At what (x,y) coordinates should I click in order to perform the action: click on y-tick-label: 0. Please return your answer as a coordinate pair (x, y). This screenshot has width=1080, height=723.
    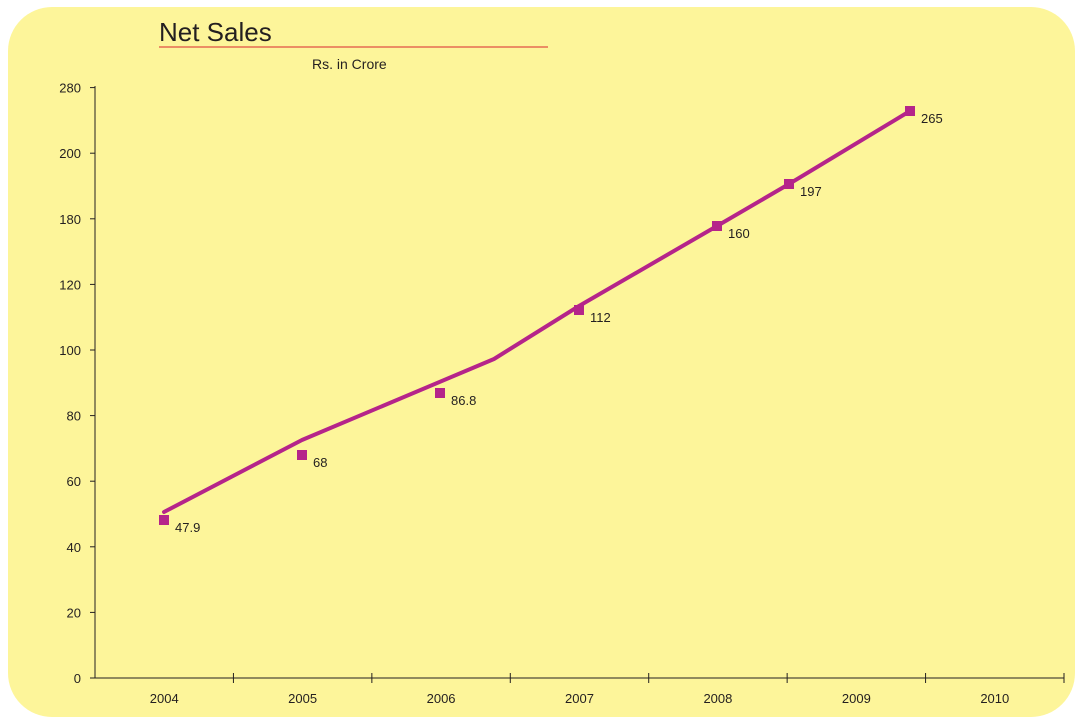
    Looking at the image, I should click on (77, 678).